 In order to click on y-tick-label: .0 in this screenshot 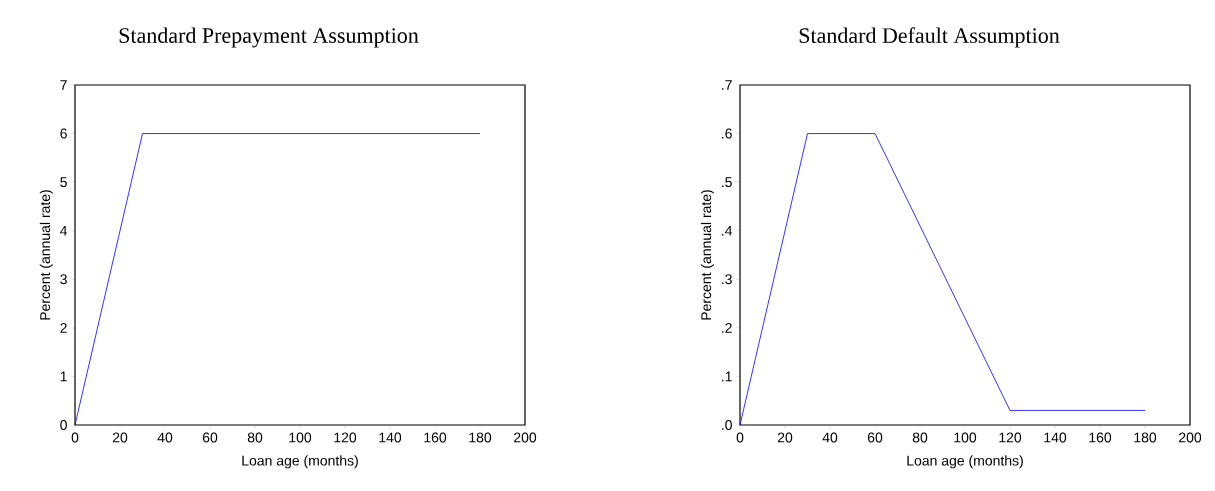, I will do `click(727, 425)`.